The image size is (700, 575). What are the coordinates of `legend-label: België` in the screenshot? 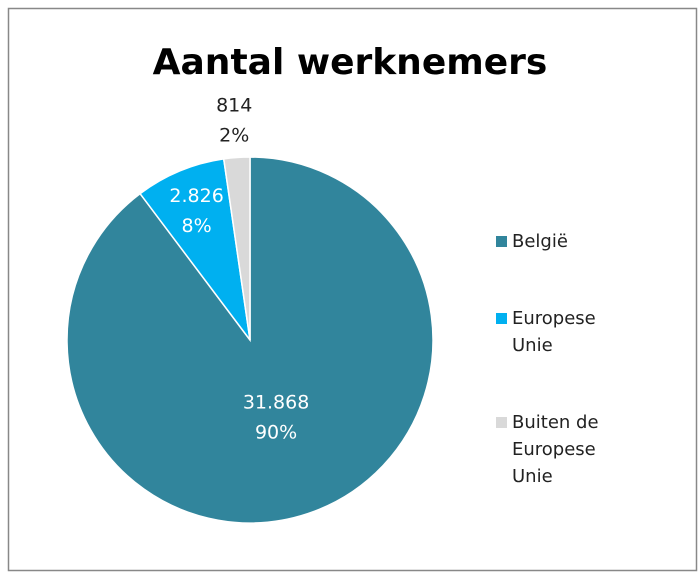 It's located at (540, 241).